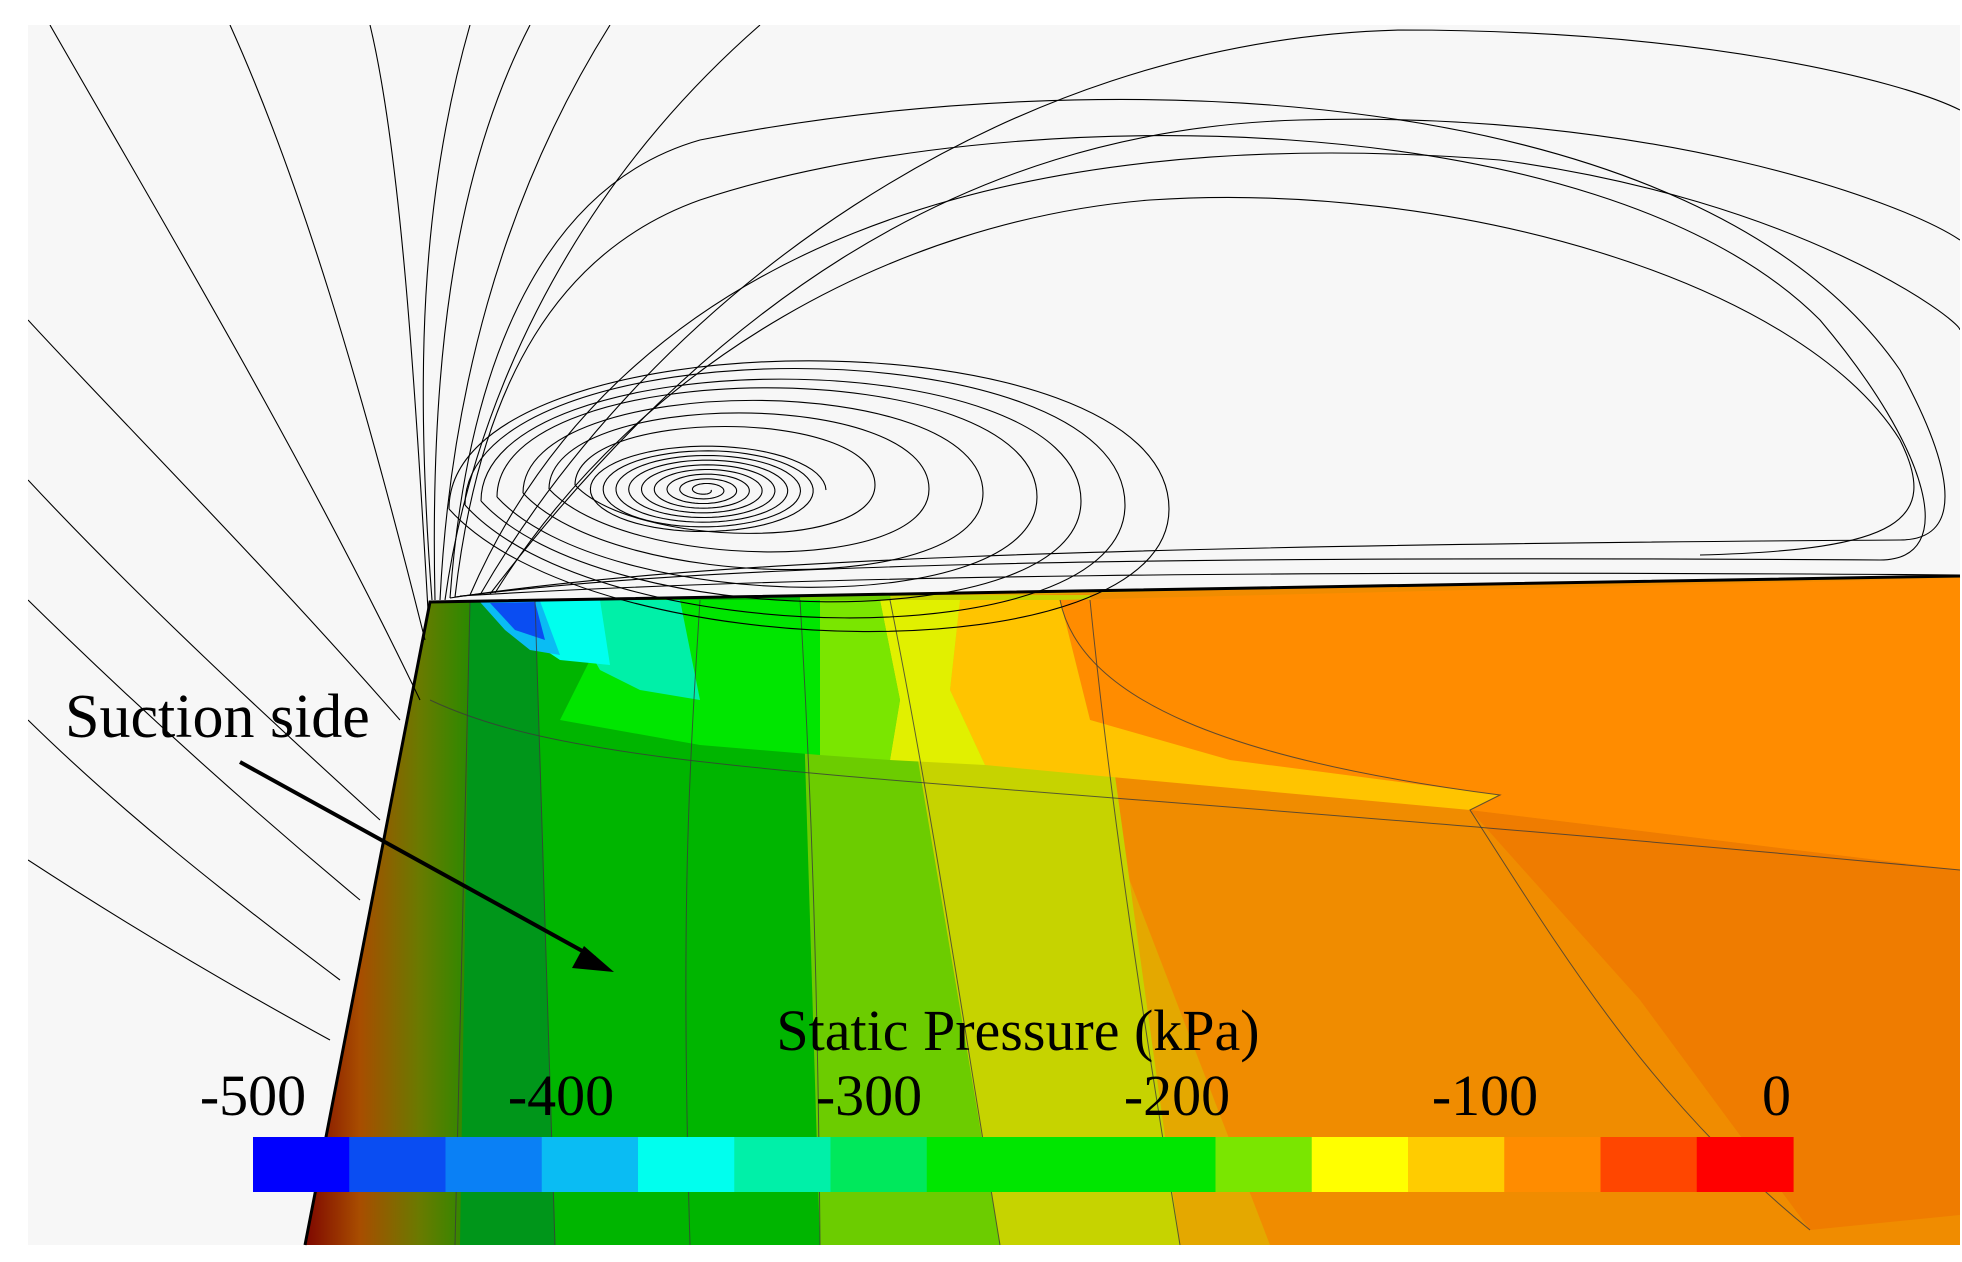 This screenshot has height=1262, width=1962. Describe the element at coordinates (675, 920) in the screenshot. I see `band-green` at that location.